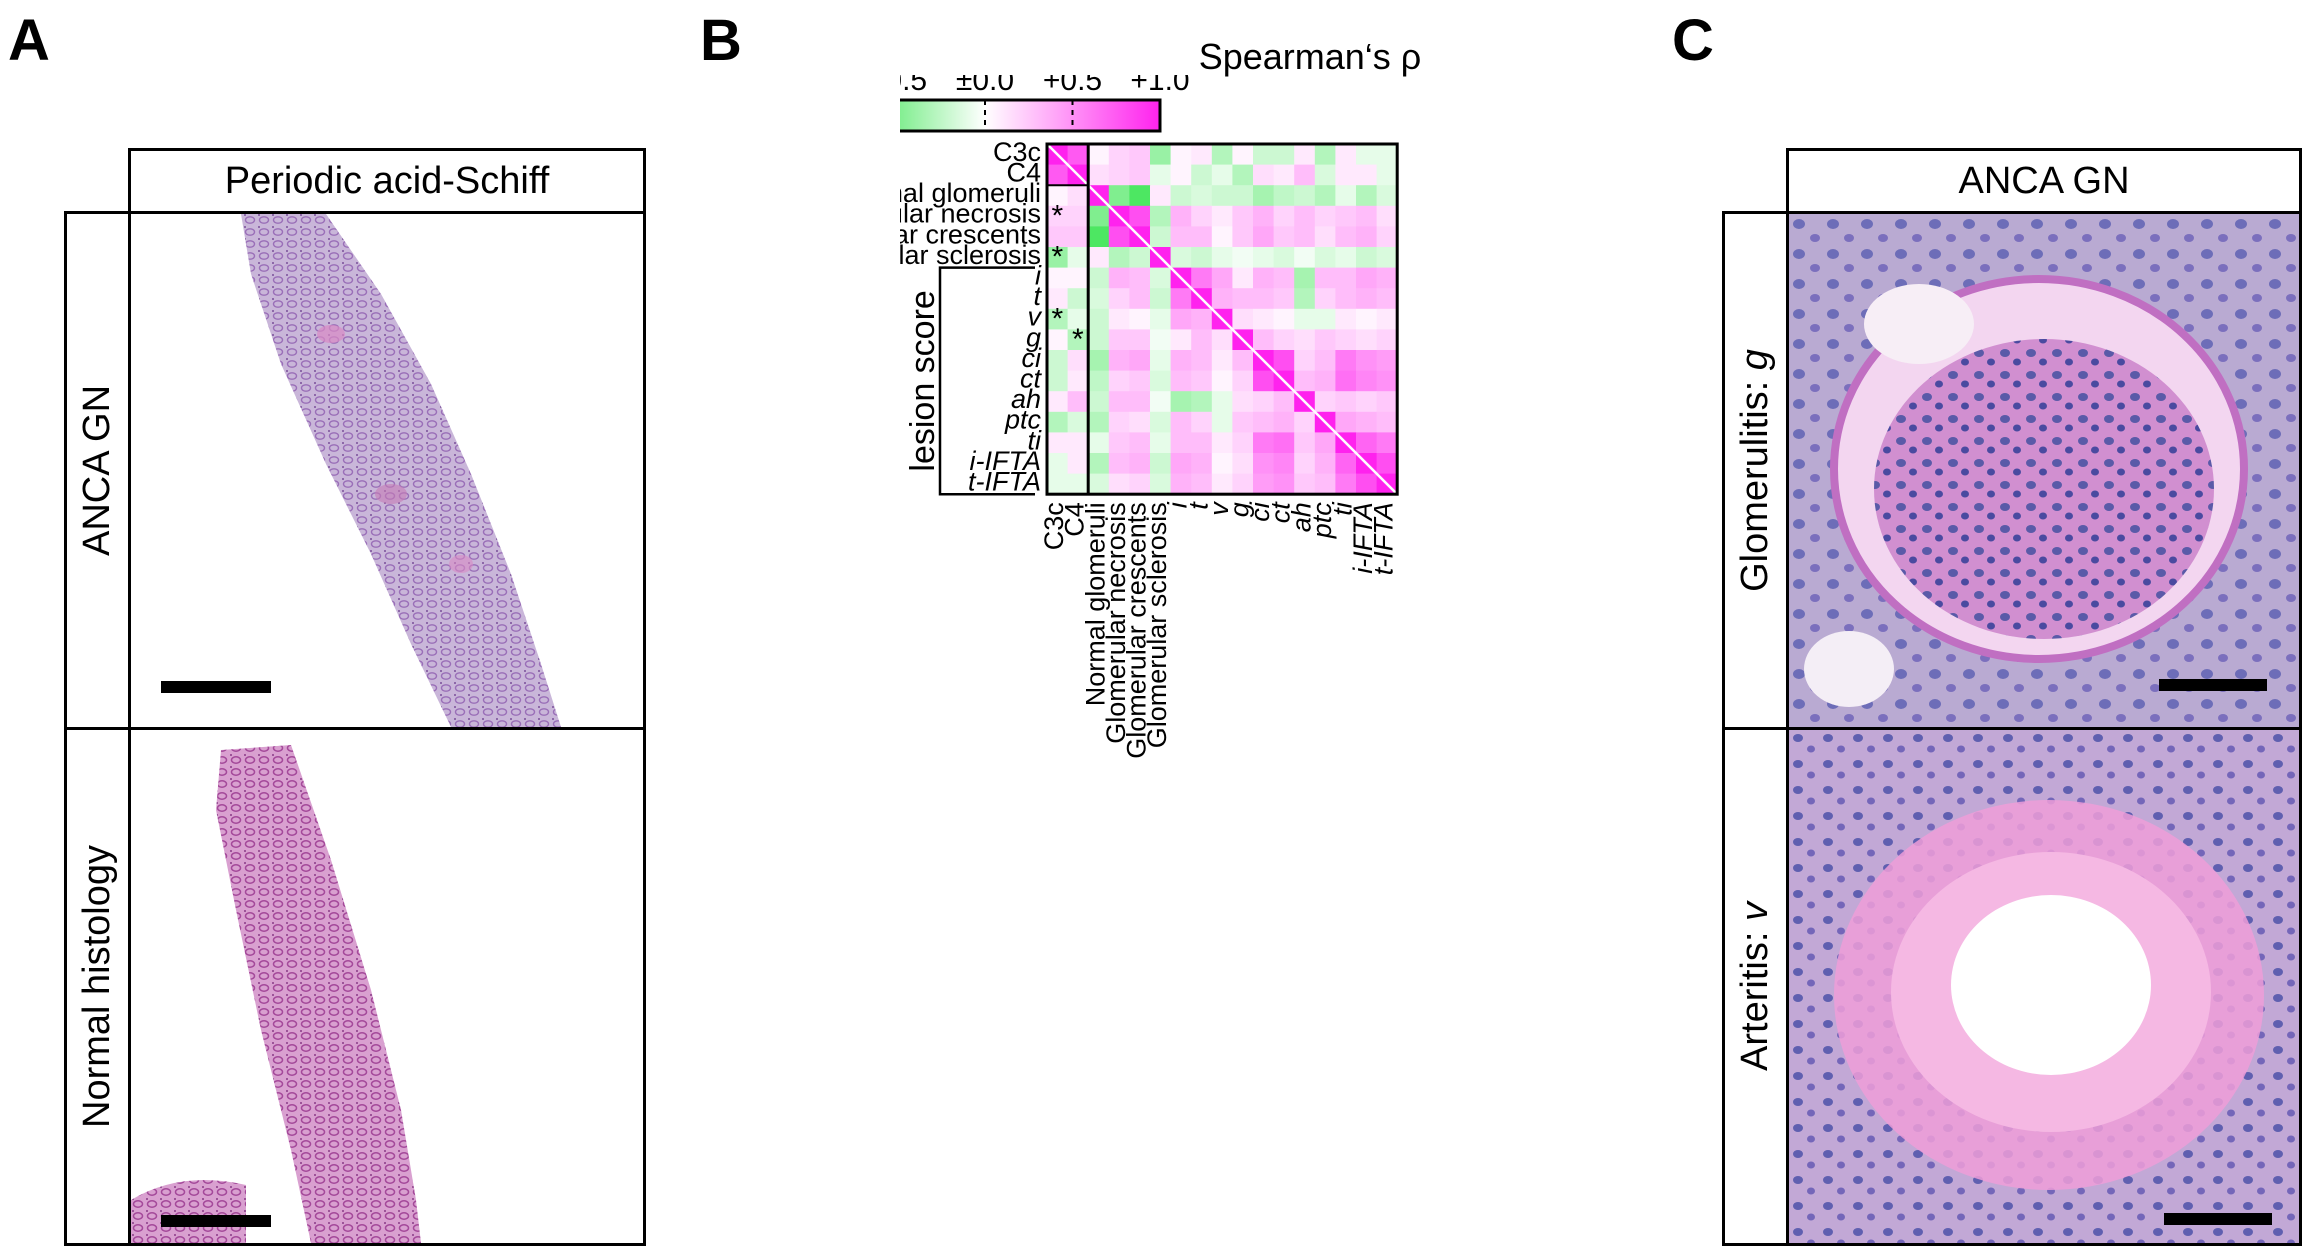 This screenshot has height=1259, width=2308. I want to click on significance-star: *, so click(1057, 318).